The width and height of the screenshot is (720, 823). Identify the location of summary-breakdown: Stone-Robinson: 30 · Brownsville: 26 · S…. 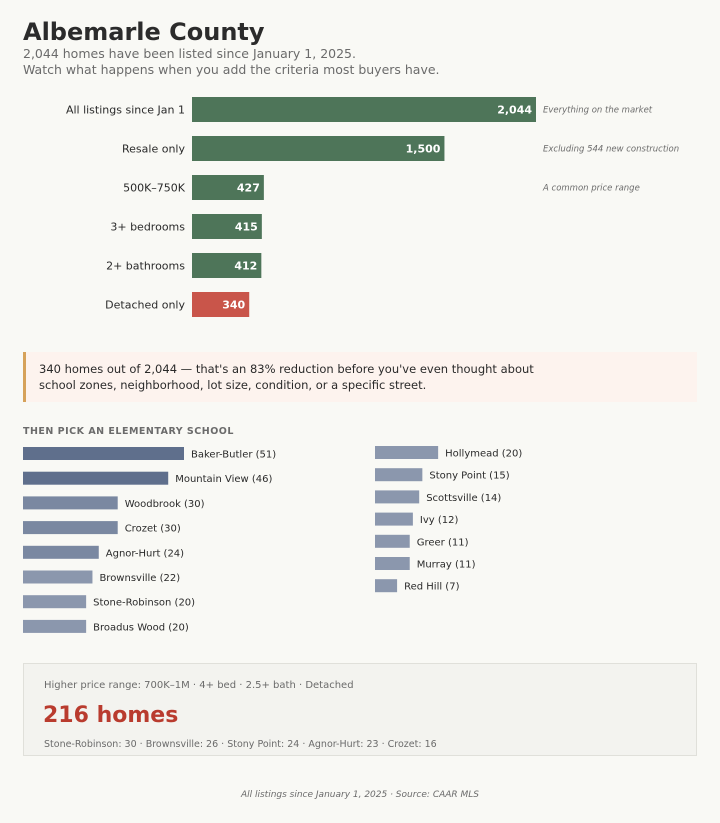
(240, 744).